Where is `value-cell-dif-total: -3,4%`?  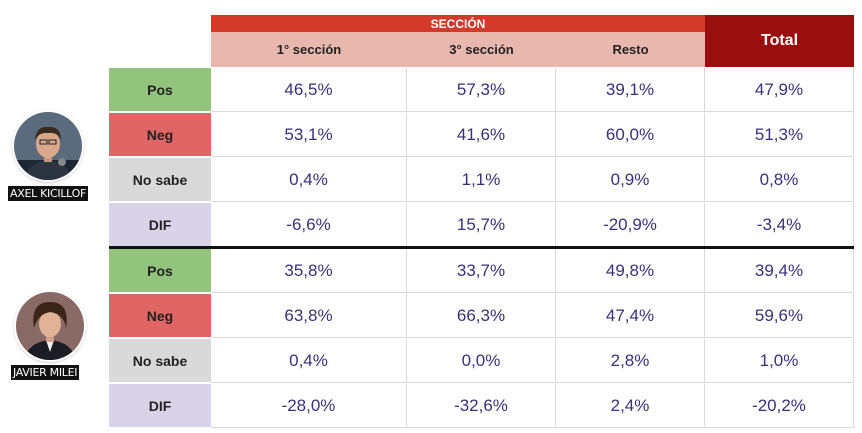 value-cell-dif-total: -3,4% is located at coordinates (779, 225).